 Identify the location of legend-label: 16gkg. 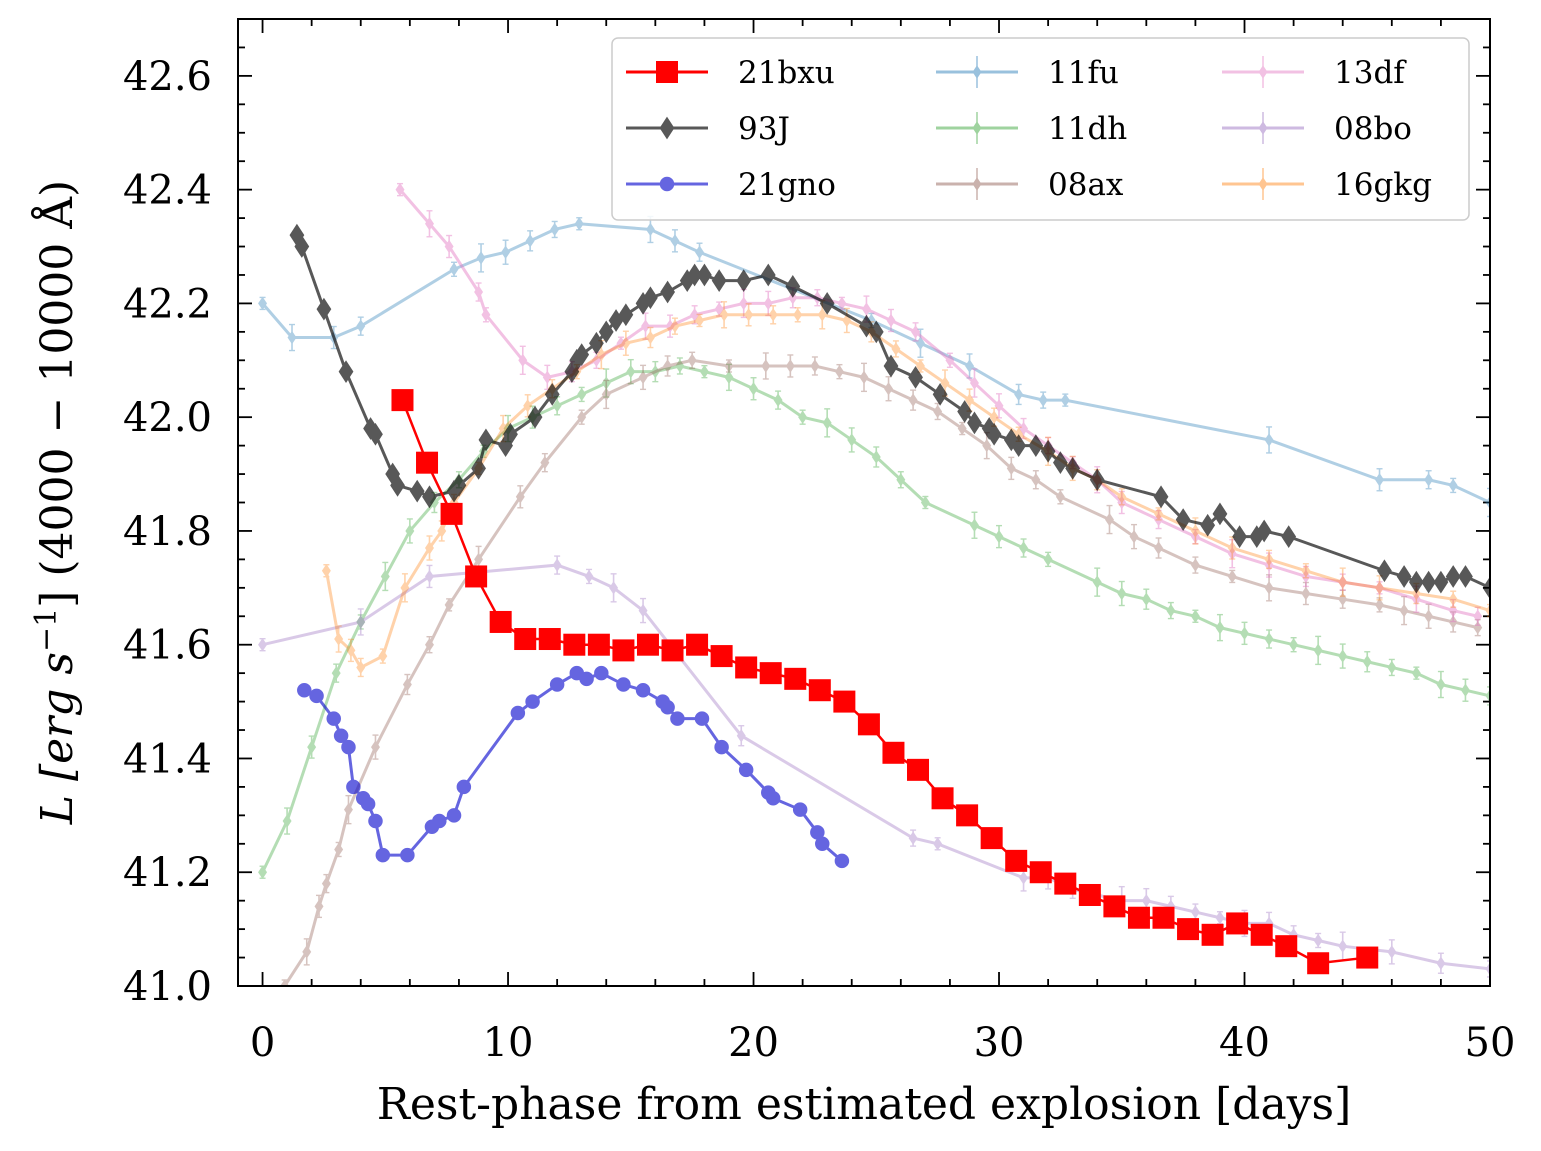
(1383, 185).